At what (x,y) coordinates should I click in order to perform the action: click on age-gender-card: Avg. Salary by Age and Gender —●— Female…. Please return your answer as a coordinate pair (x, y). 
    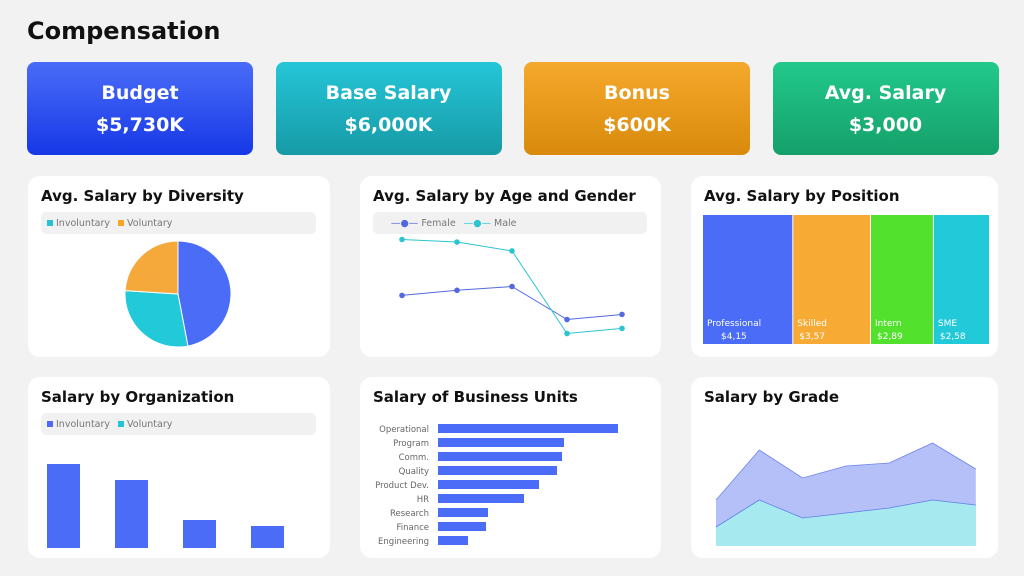
    Looking at the image, I should click on (510, 266).